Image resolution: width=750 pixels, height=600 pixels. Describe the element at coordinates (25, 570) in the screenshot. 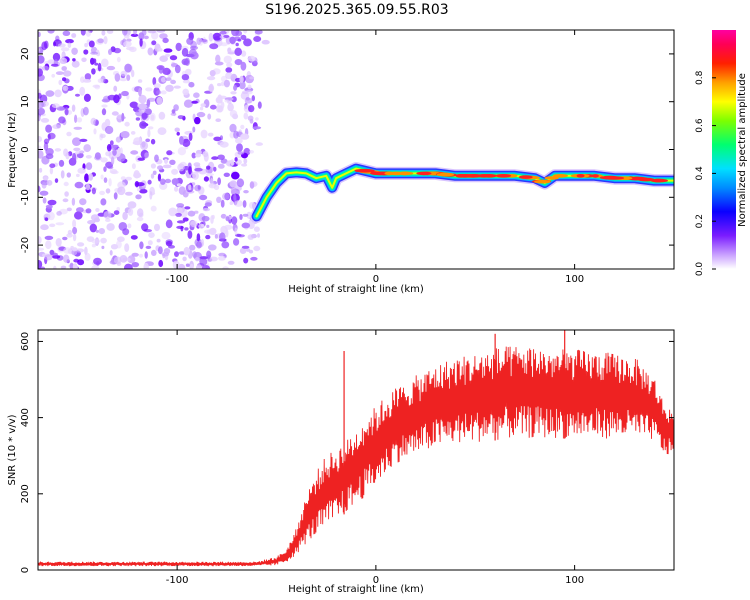

I see `y-tick-label: 0` at that location.